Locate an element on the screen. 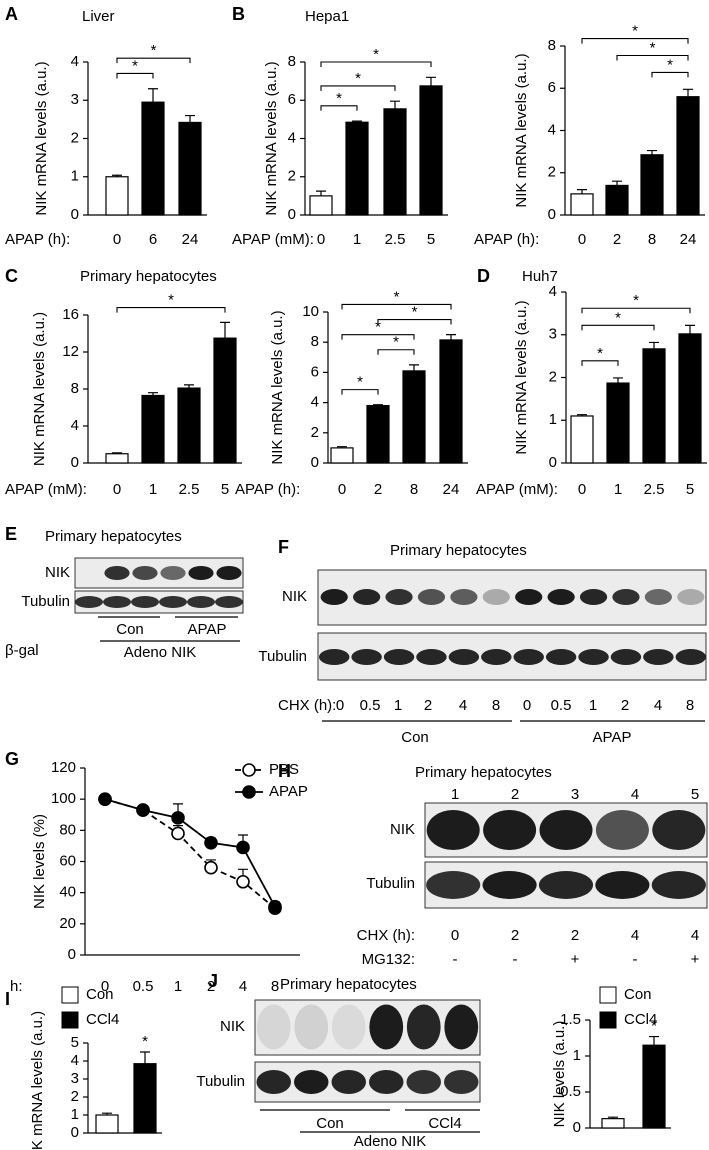 The width and height of the screenshot is (709, 1150). lane-value: 2 is located at coordinates (428, 705).